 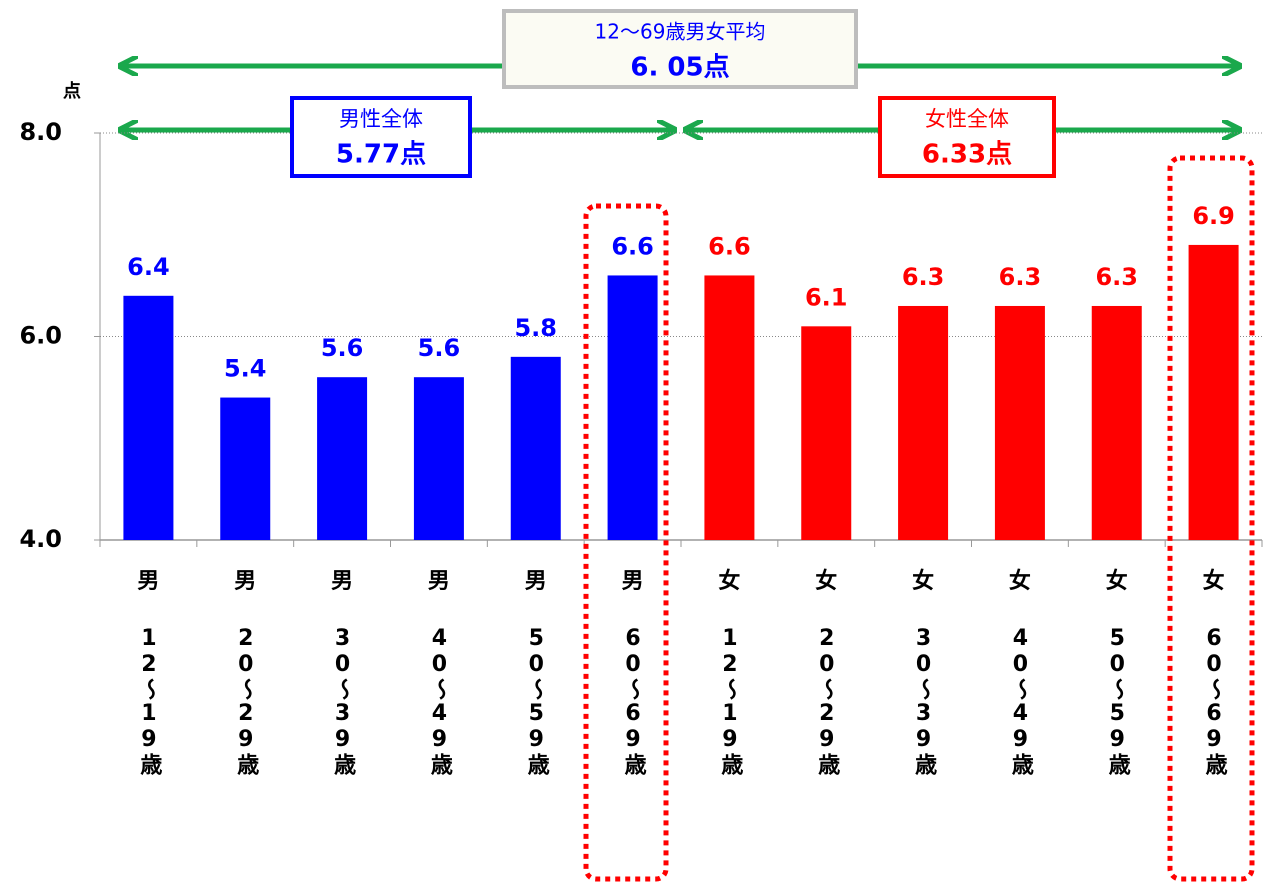 What do you see at coordinates (148, 267) in the screenshot?
I see `value-label: 6.4` at bounding box center [148, 267].